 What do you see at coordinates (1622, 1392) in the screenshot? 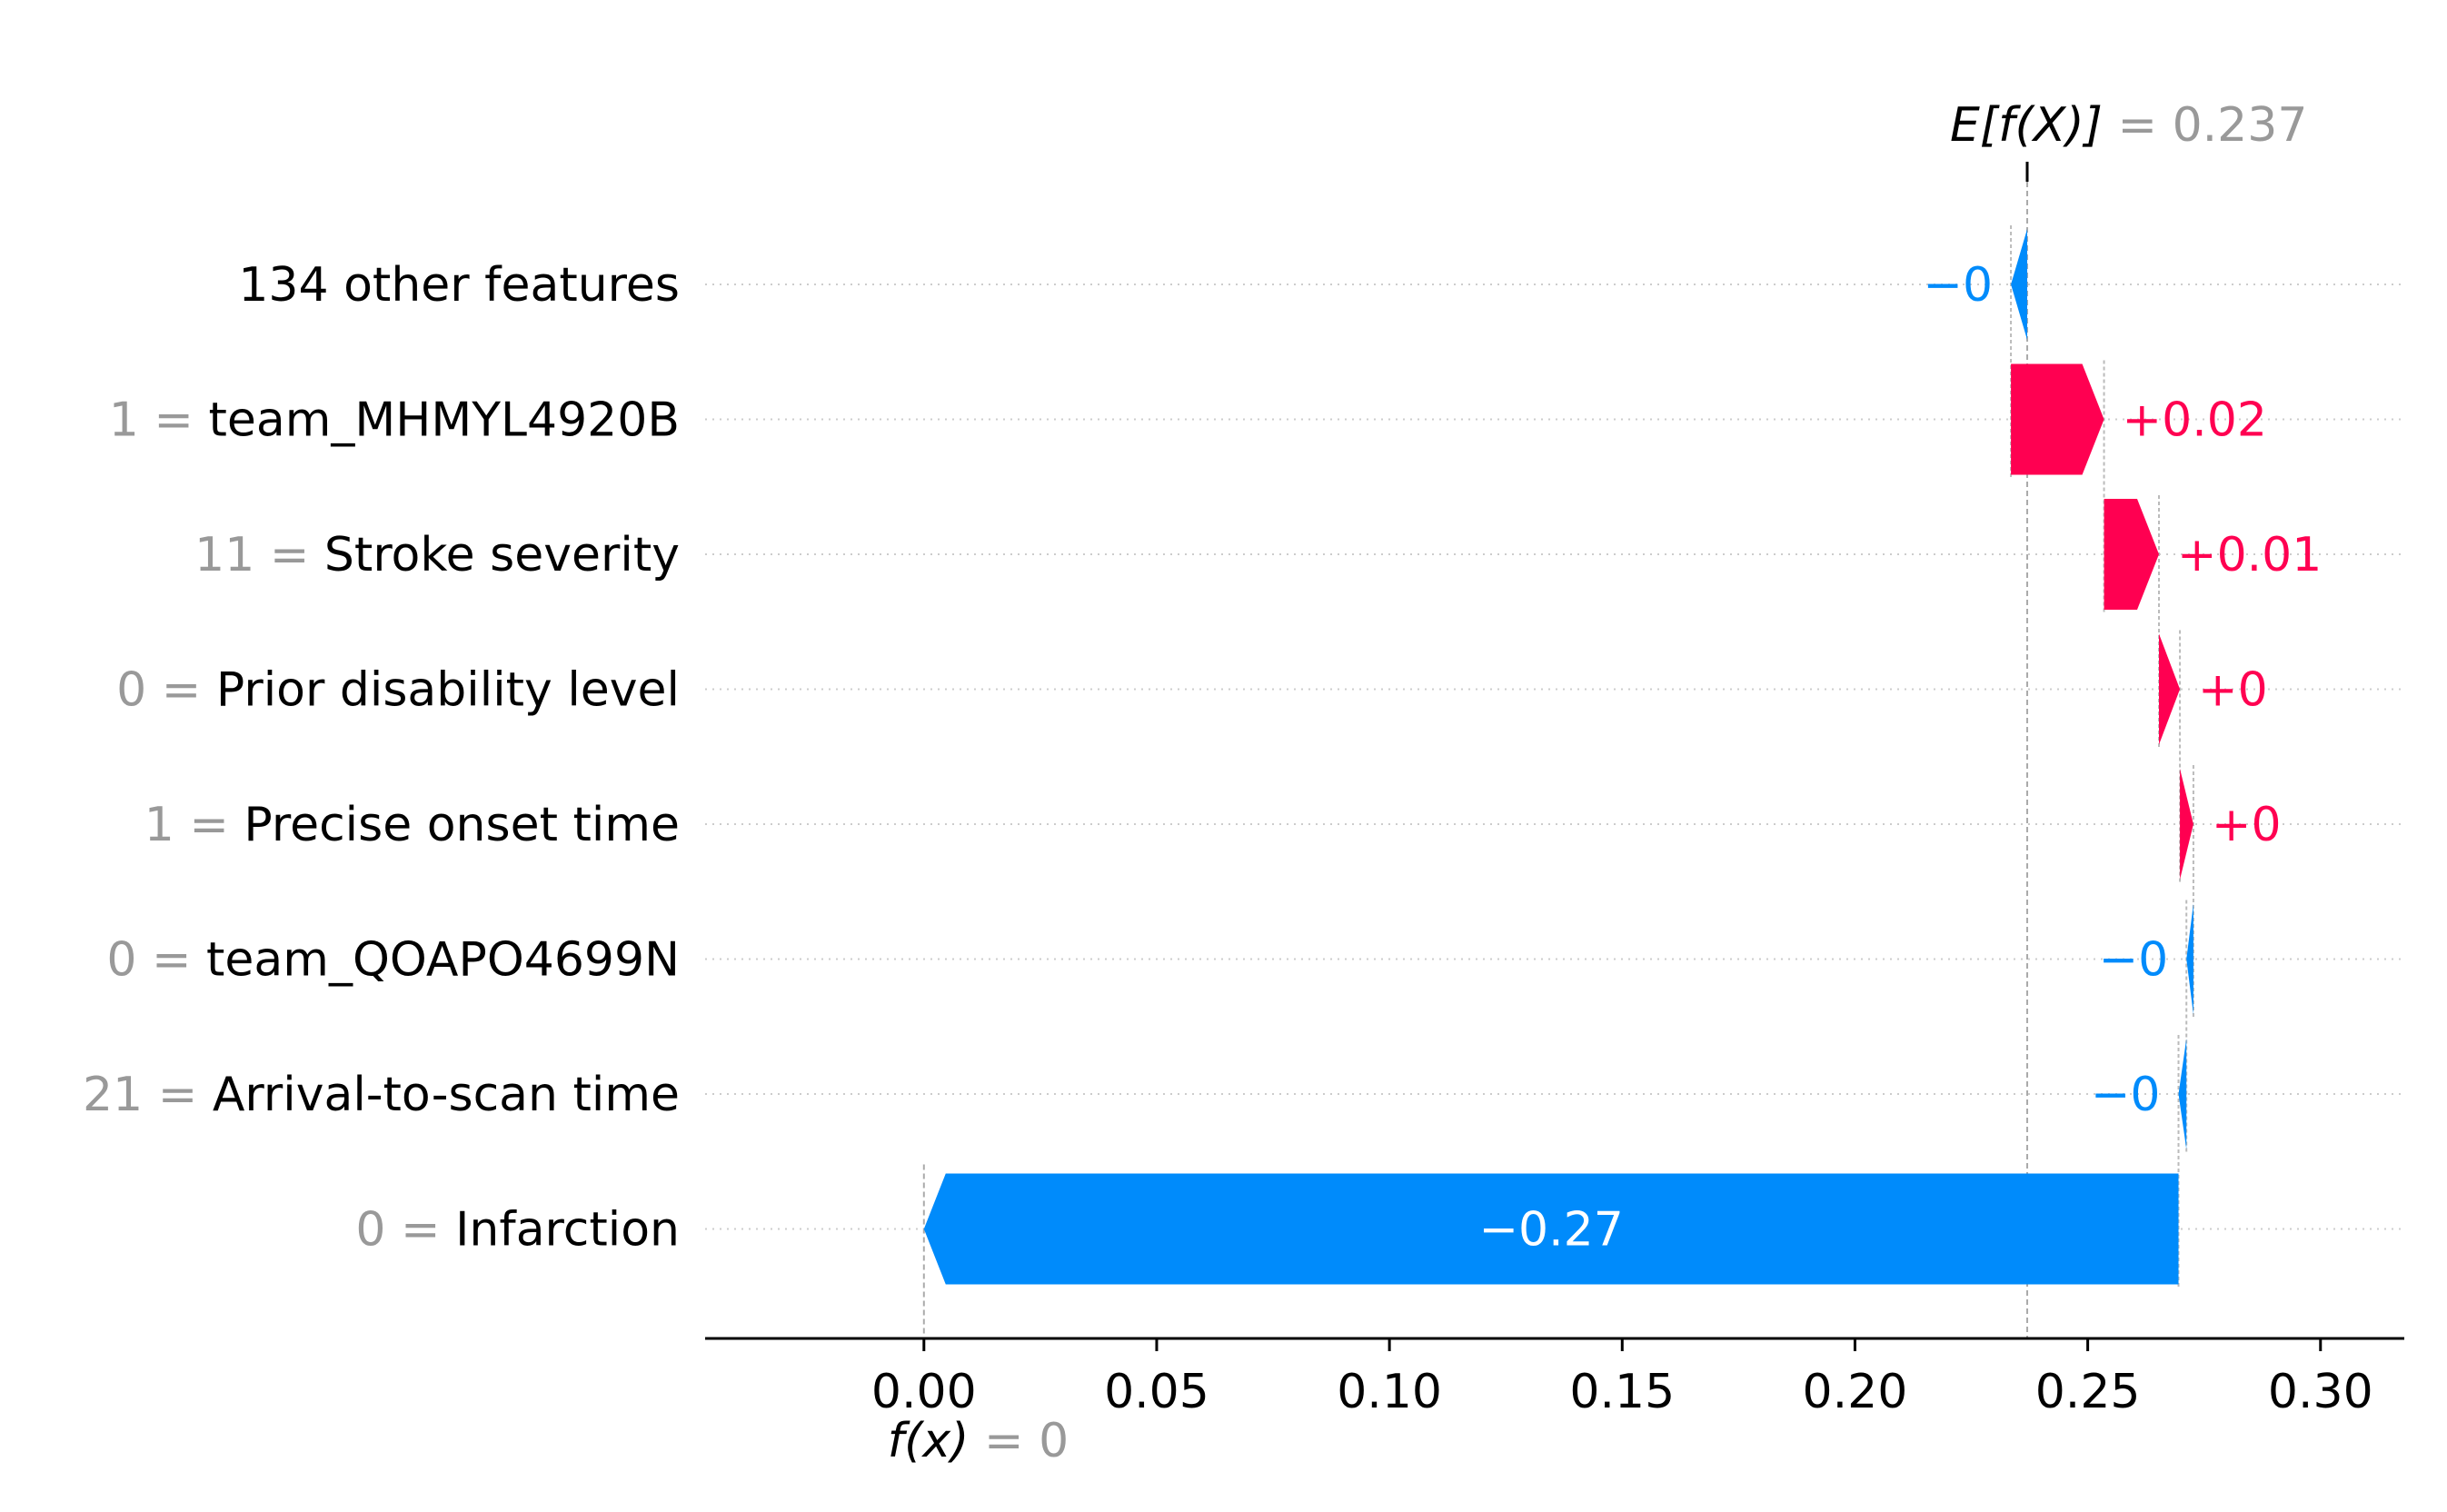
I see `x-tick-label: 0.15` at bounding box center [1622, 1392].